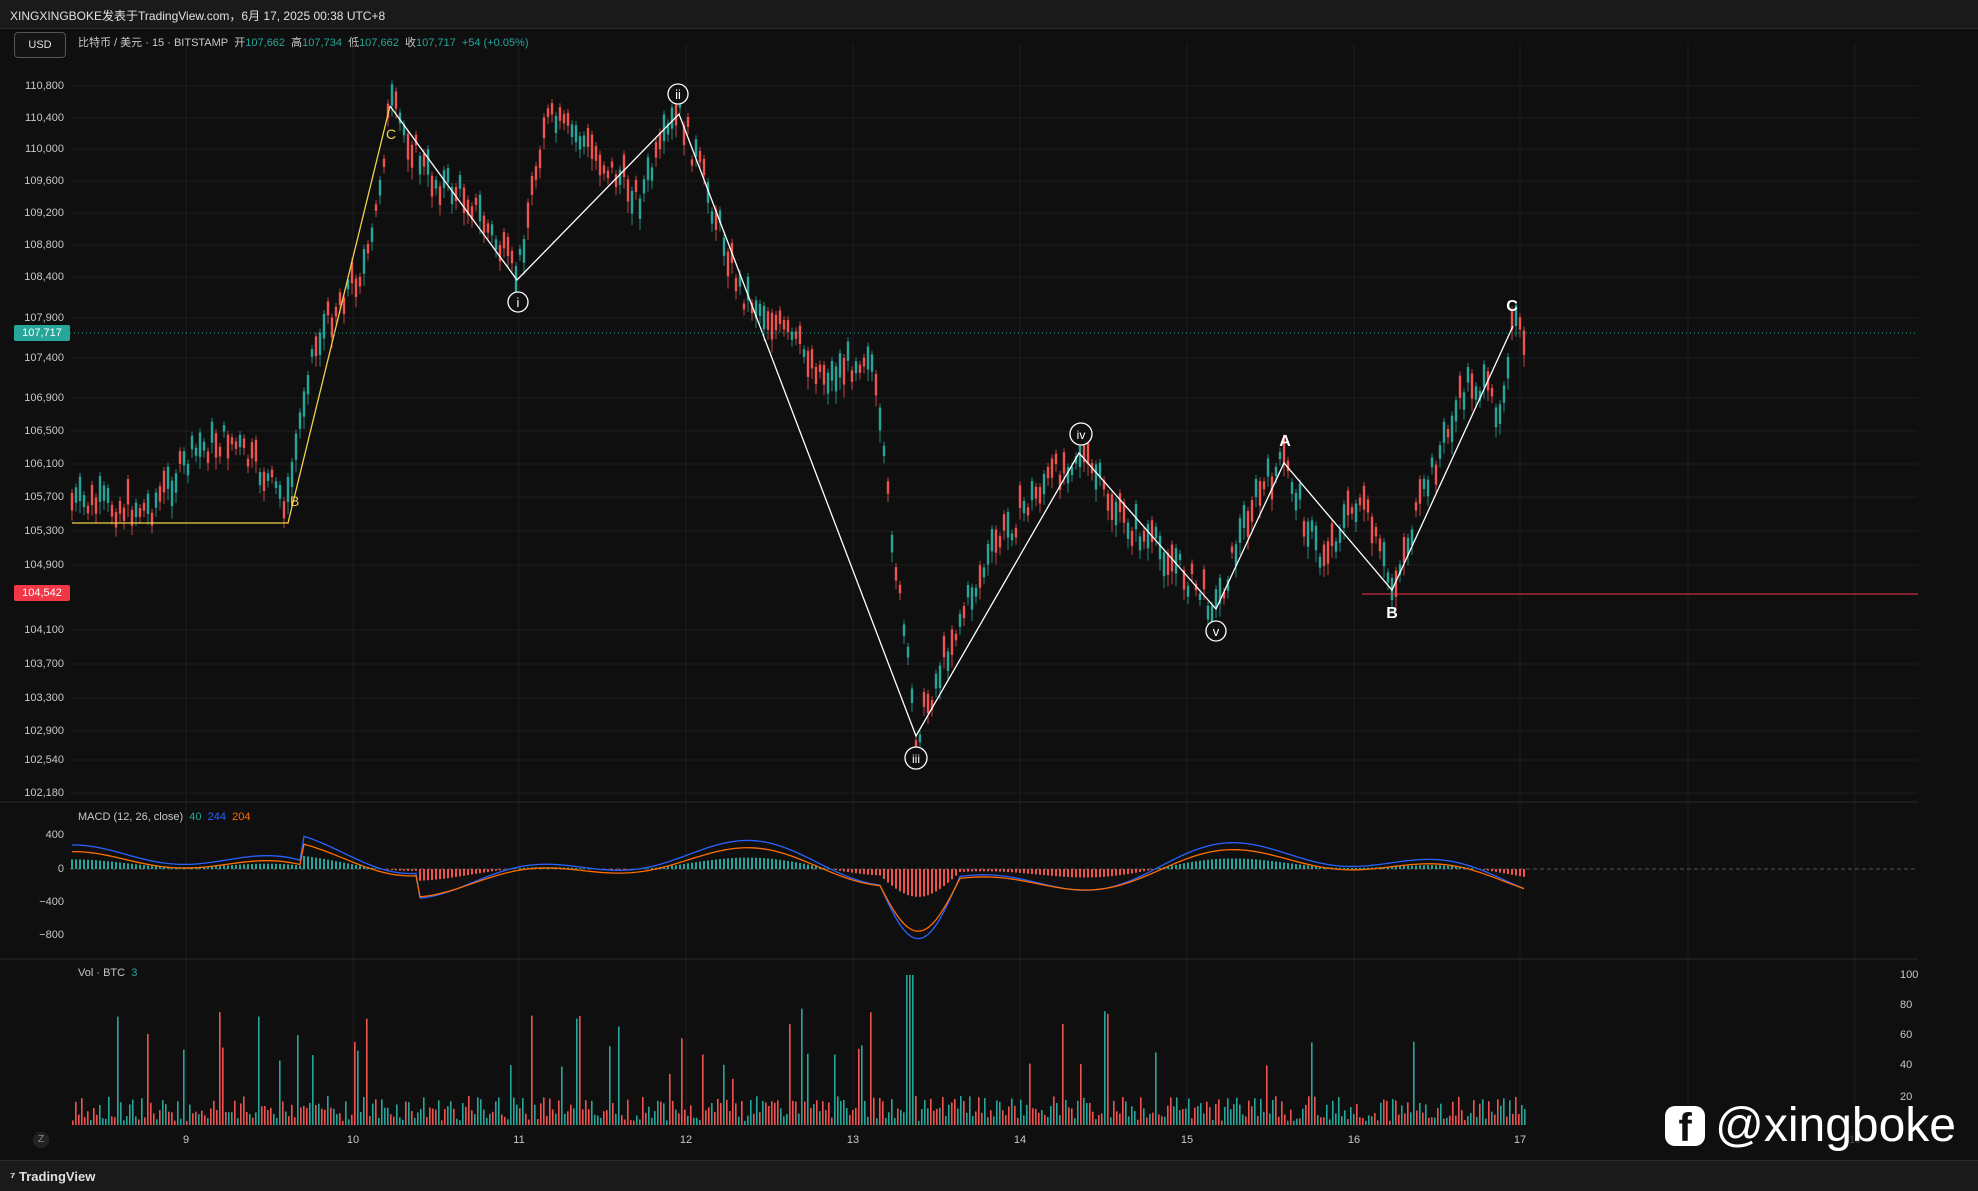 The height and width of the screenshot is (1191, 1978). Describe the element at coordinates (32, 358) in the screenshot. I see `price-axis-label: 107,400` at that location.